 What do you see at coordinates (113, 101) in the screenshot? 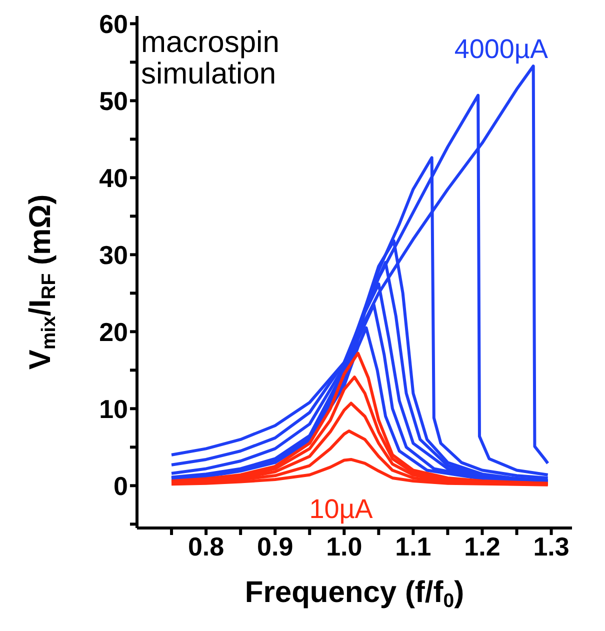
I see `y-tick-label: 50` at bounding box center [113, 101].